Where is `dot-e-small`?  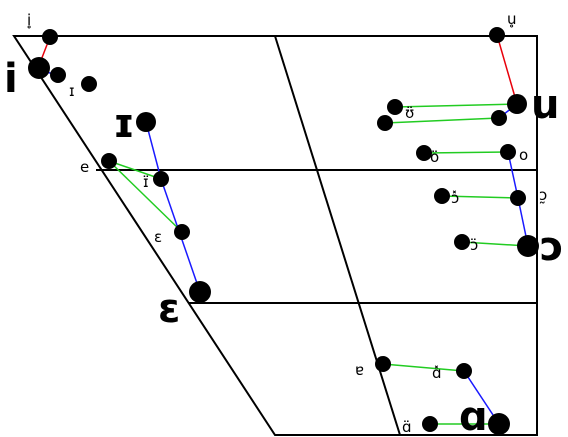
dot-e-small is located at coordinates (109, 161).